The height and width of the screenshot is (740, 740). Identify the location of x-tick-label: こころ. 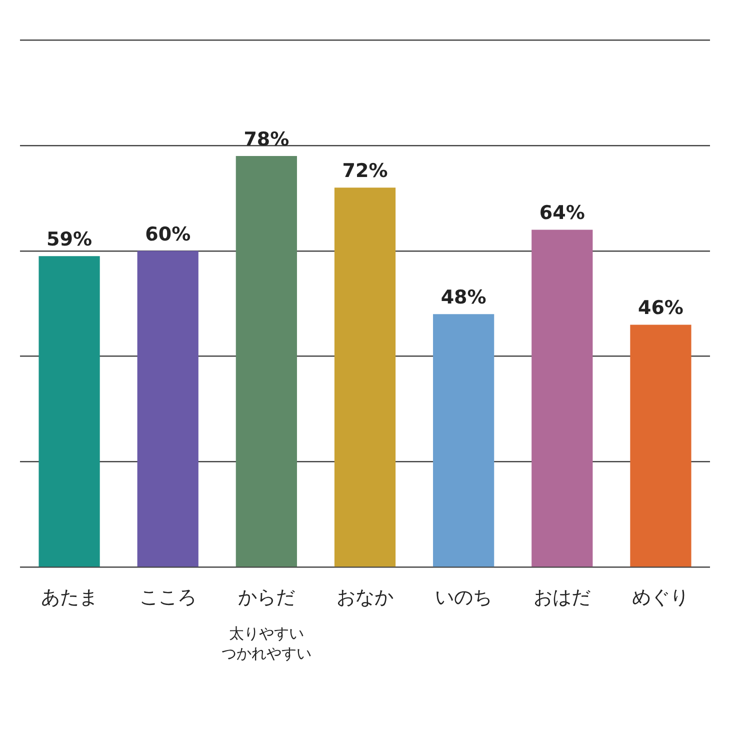
(167, 597).